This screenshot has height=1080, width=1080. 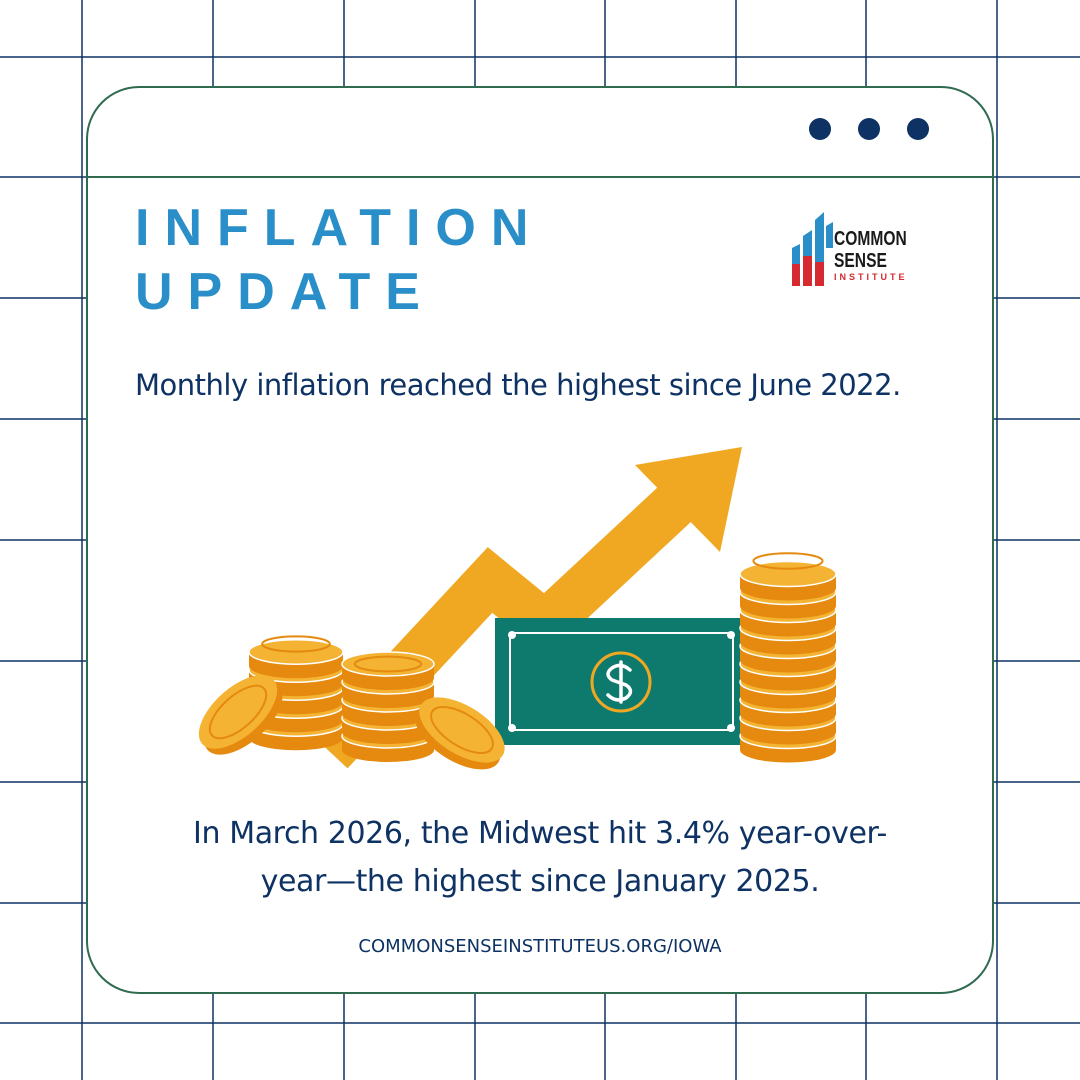 I want to click on banknote-seal, so click(x=621, y=682).